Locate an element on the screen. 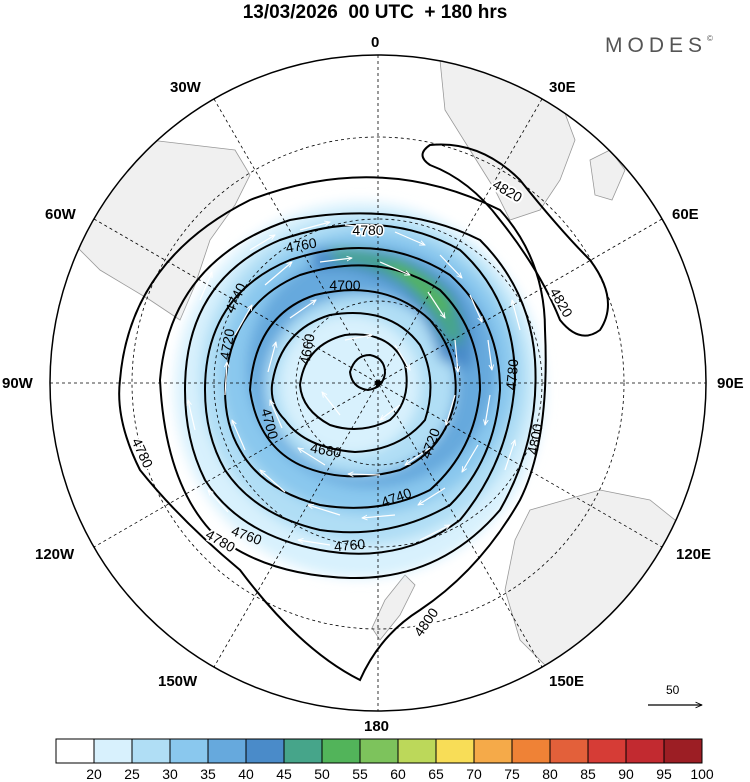 This screenshot has height=782, width=750. brand-text: MODES is located at coordinates (656, 45).